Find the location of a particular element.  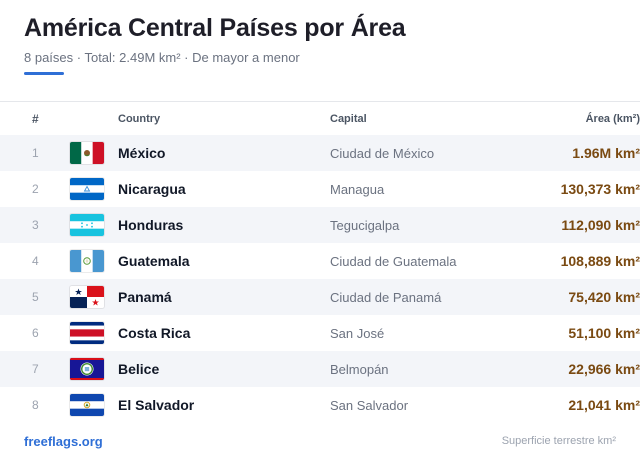

country-name: El Salvador is located at coordinates (156, 405).